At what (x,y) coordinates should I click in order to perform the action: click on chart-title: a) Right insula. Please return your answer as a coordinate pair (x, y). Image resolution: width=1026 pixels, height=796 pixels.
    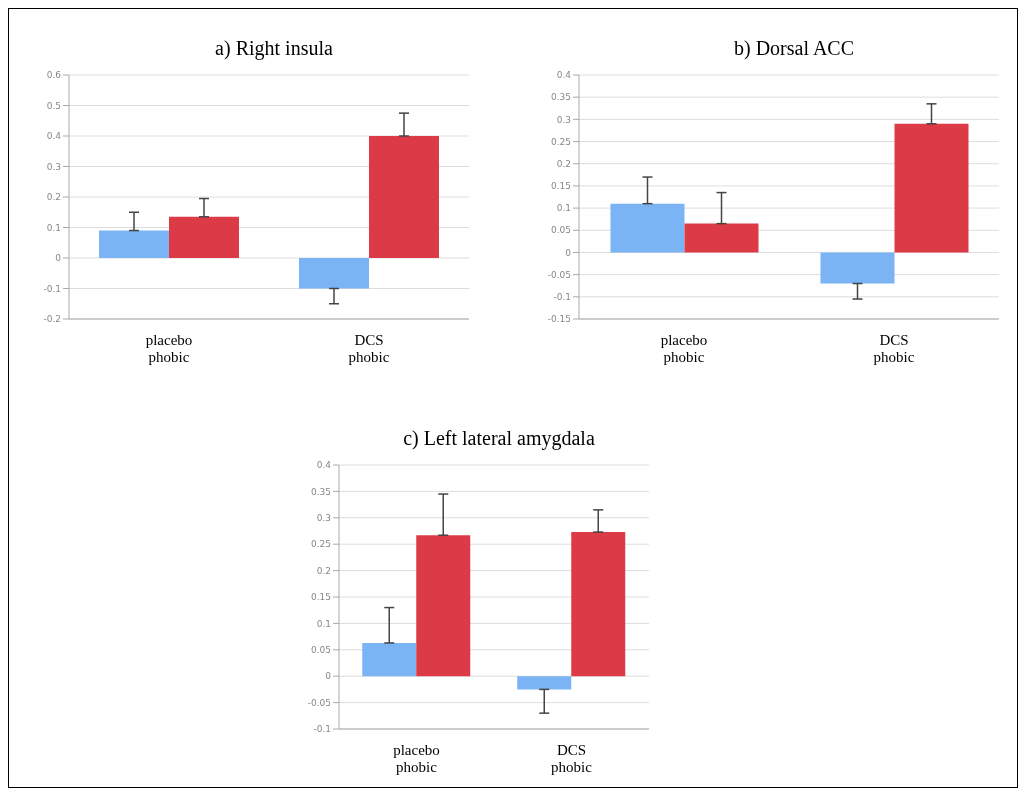
    Looking at the image, I should click on (274, 49).